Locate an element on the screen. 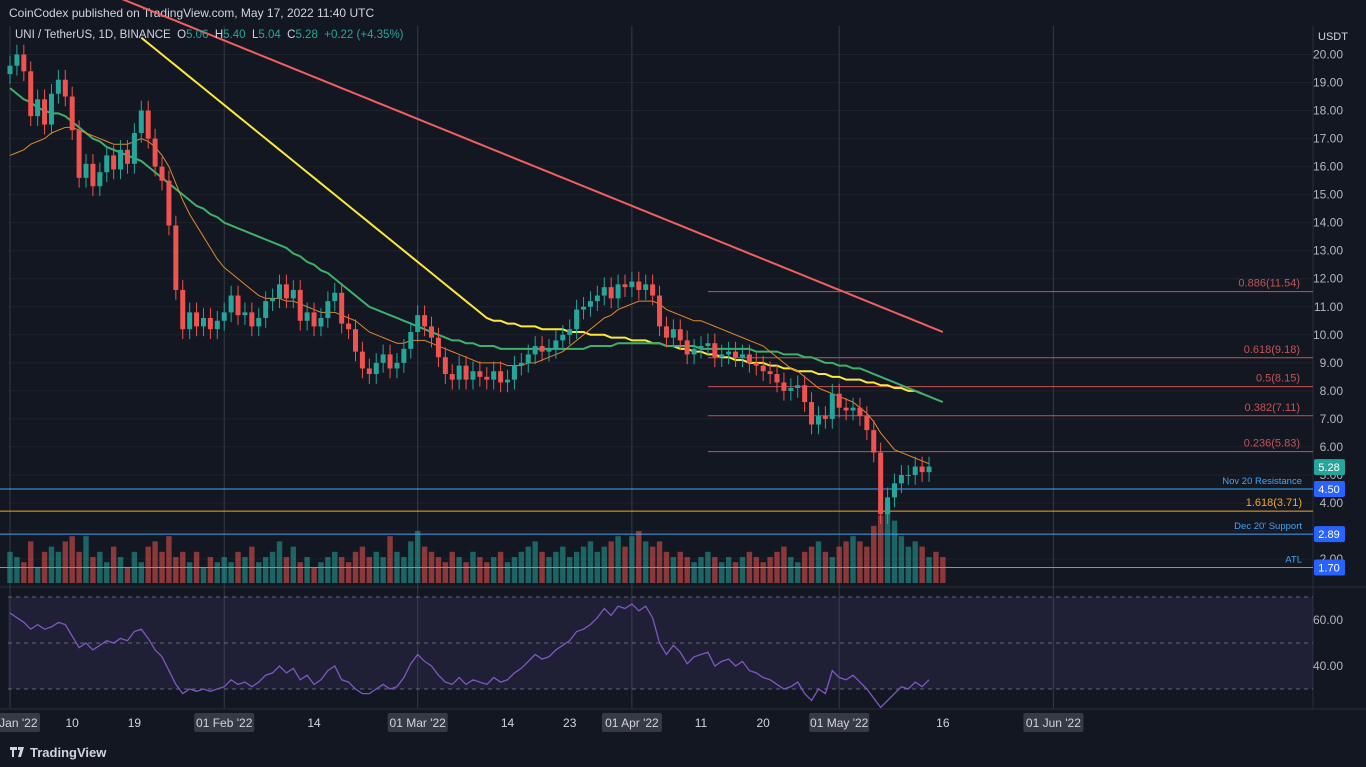 The image size is (1366, 767). rsi-tick-label: 60.00 is located at coordinates (1328, 620).